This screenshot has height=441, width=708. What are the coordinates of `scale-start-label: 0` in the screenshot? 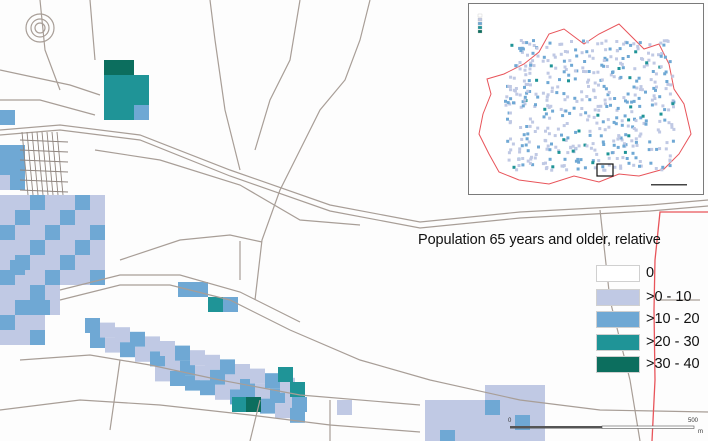 It's located at (510, 421).